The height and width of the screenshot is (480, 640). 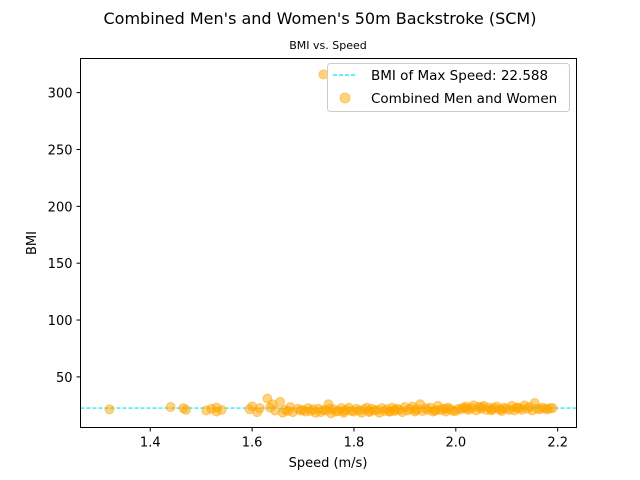 I want to click on y-tick-label: 250, so click(x=60, y=150).